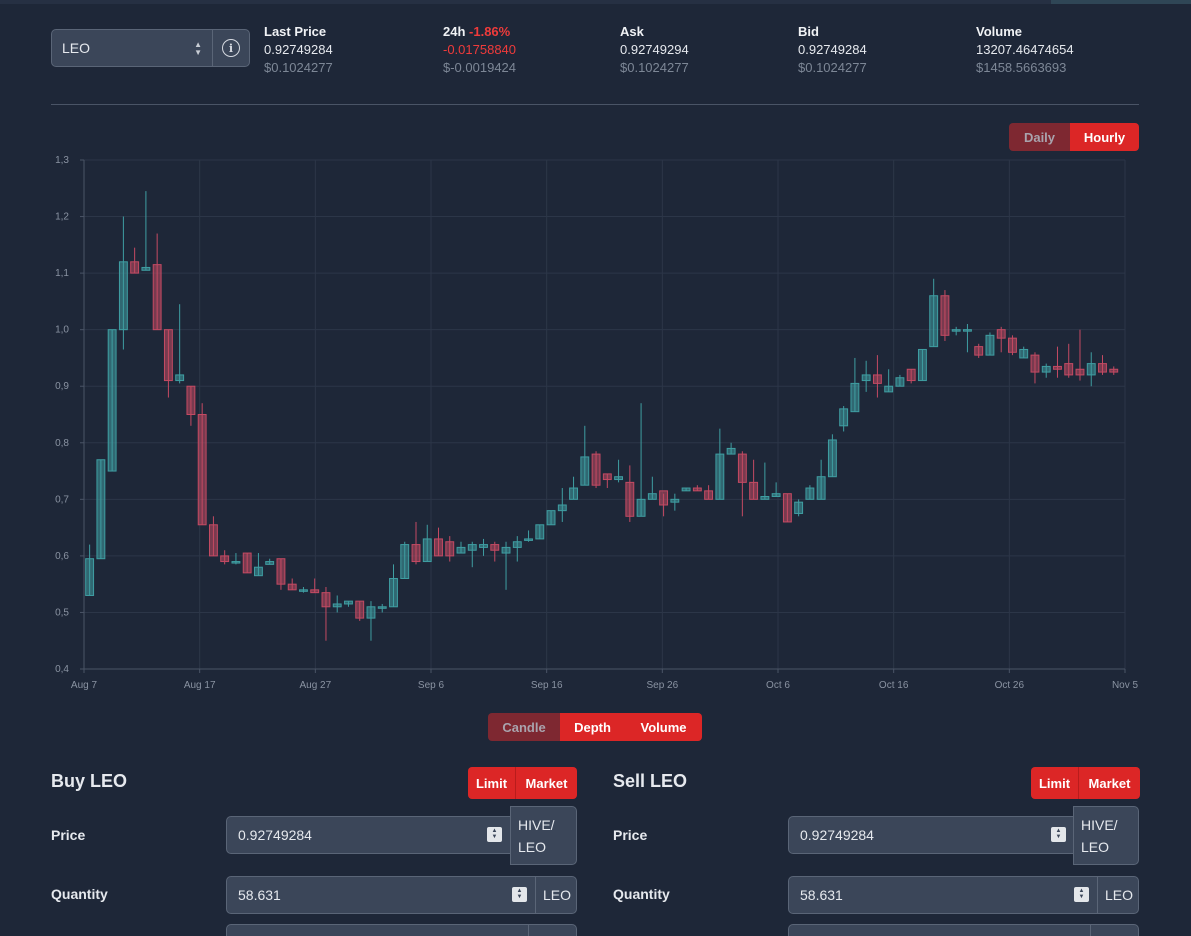 The image size is (1191, 936). What do you see at coordinates (200, 685) in the screenshot?
I see `x-tick-label: Aug 17` at bounding box center [200, 685].